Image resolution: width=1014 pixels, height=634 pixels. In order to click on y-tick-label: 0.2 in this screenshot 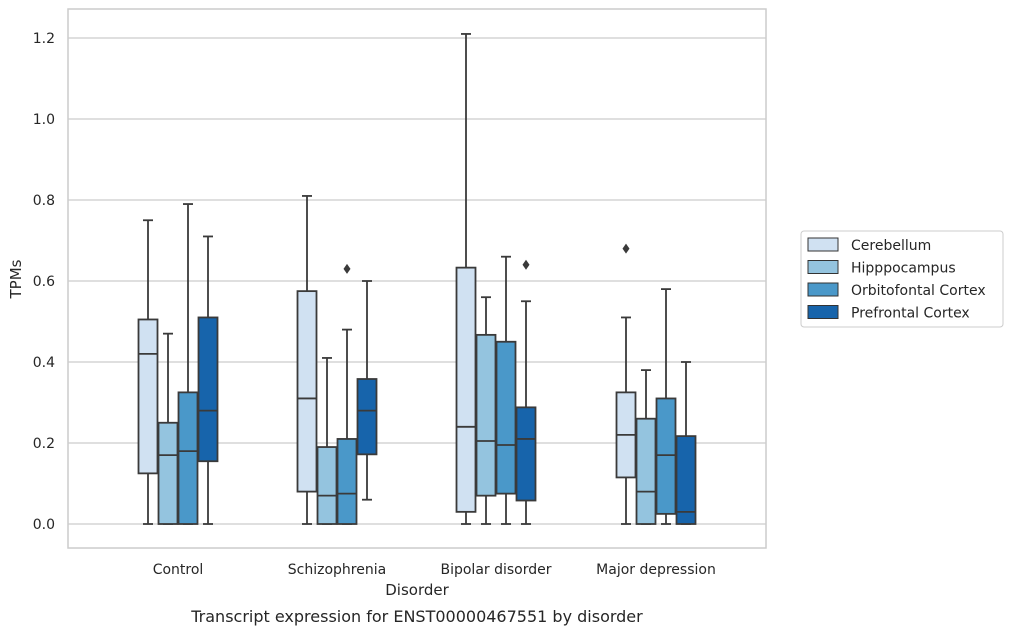, I will do `click(44, 444)`.